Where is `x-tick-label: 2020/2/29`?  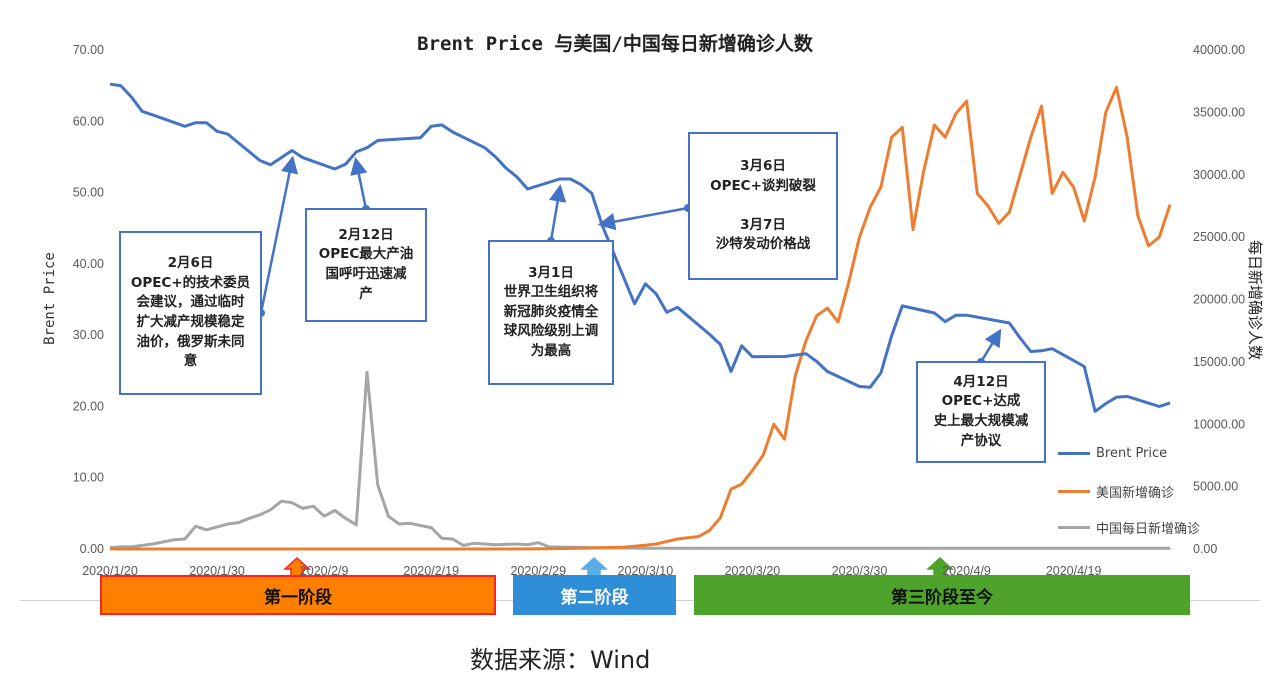 x-tick-label: 2020/2/29 is located at coordinates (538, 571).